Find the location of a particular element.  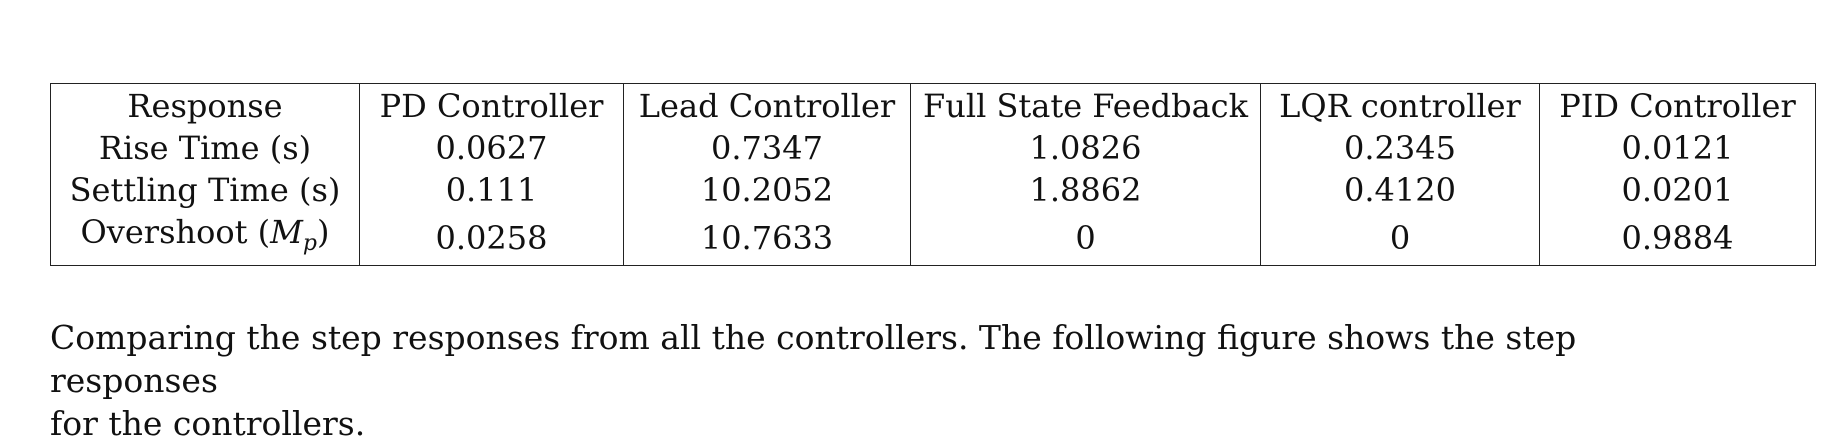

overshoot-symbol: M is located at coordinates (286, 232).